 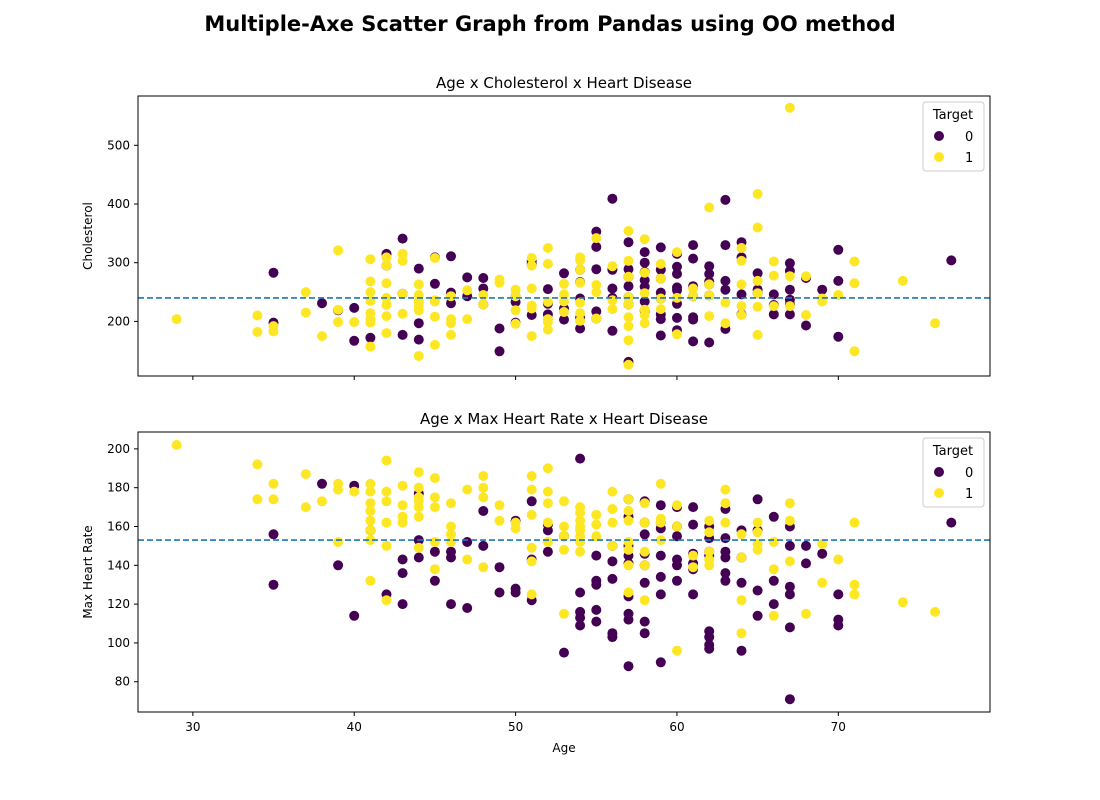 I want to click on y-tick-label: 300, so click(x=118, y=263).